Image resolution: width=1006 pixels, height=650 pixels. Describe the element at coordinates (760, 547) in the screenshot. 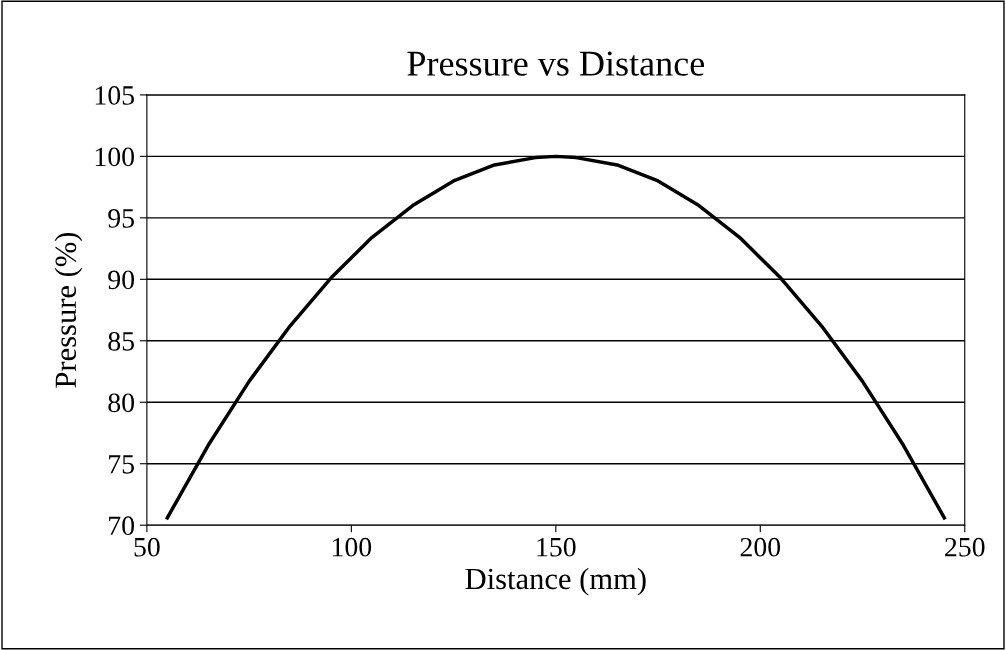

I see `x-tick-label: 200` at that location.